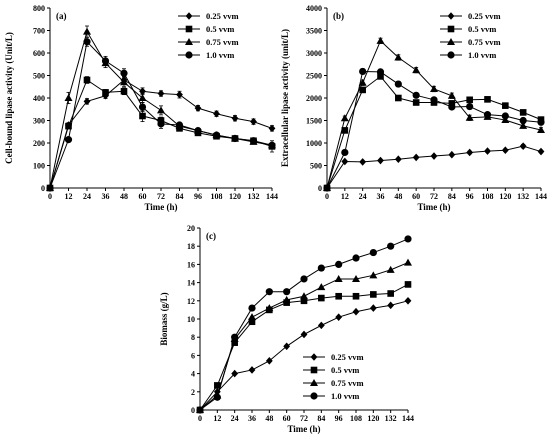  I want to click on y-tick-label: 800, so click(39, 8).